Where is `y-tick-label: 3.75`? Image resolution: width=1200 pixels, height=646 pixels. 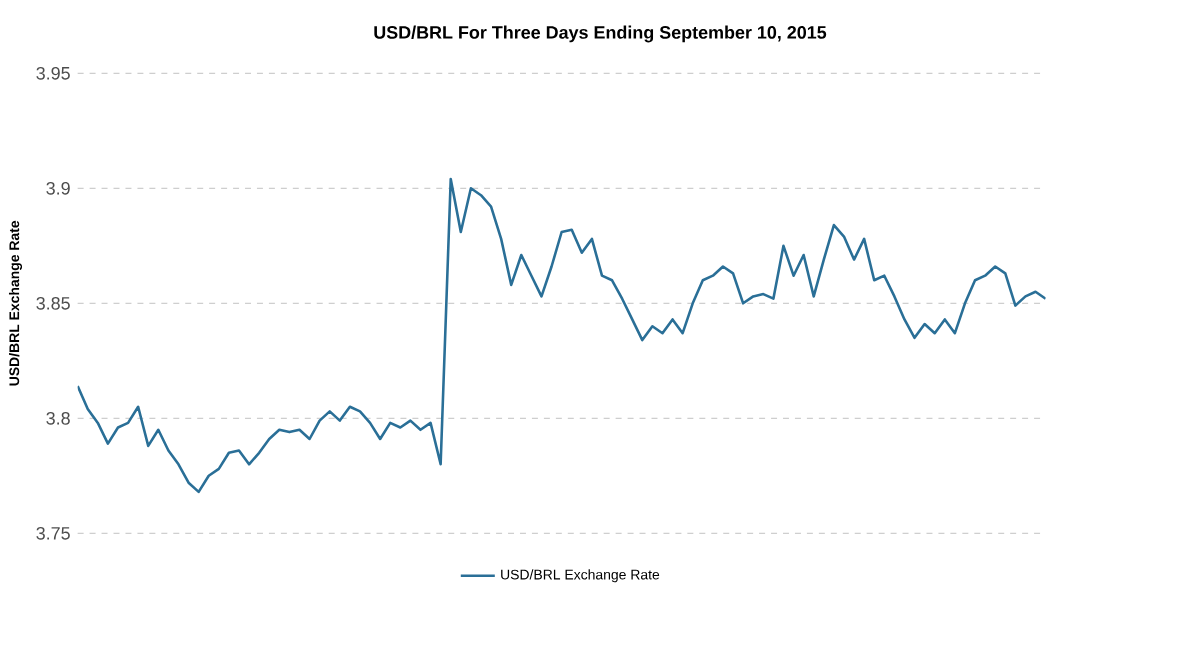
y-tick-label: 3.75 is located at coordinates (53, 533).